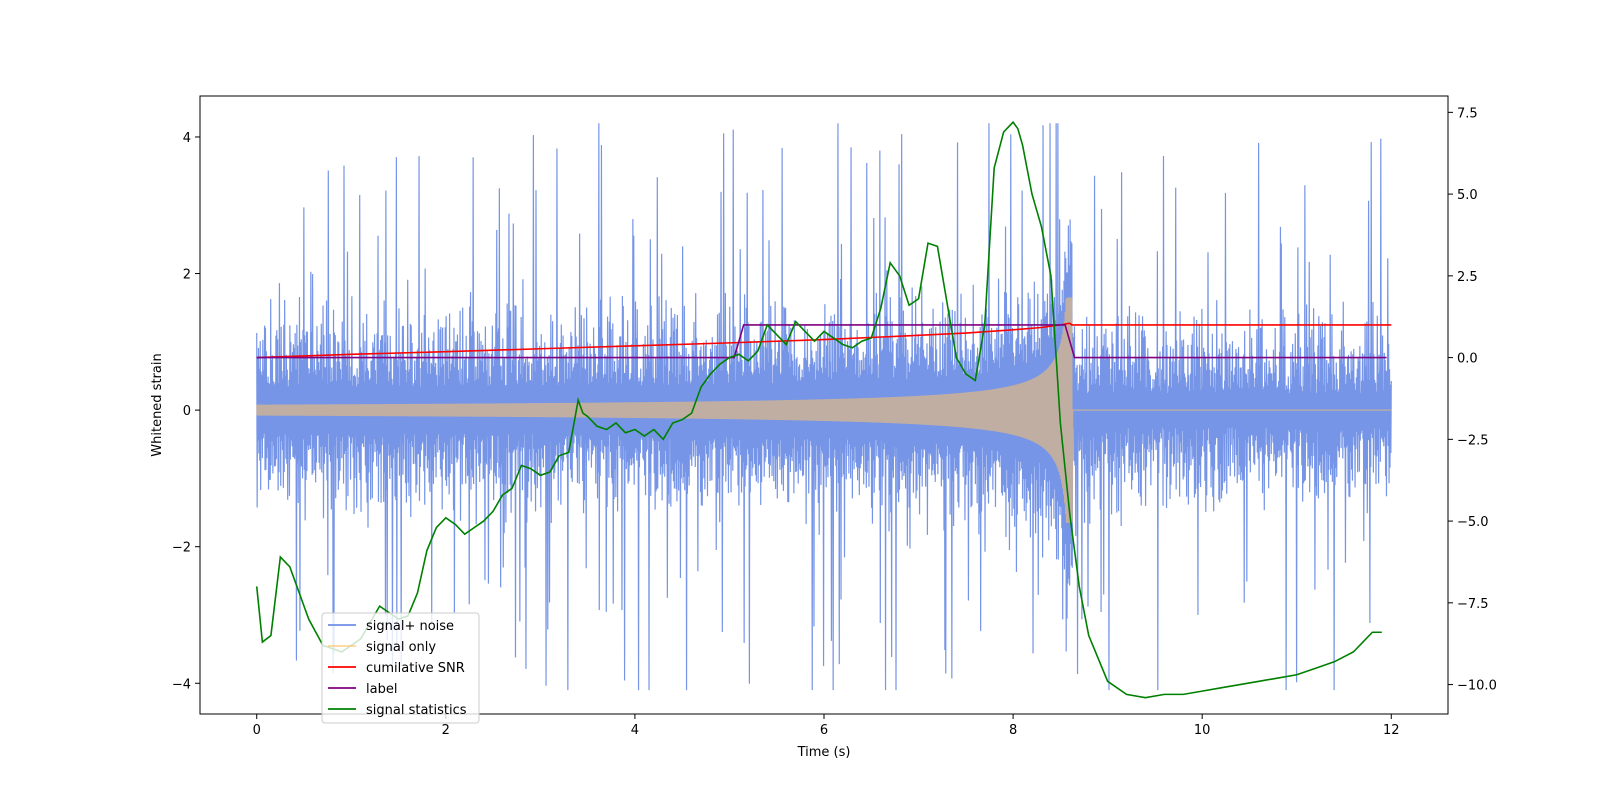 This screenshot has width=1600, height=800. I want to click on x-tick-label: 8, so click(1013, 730).